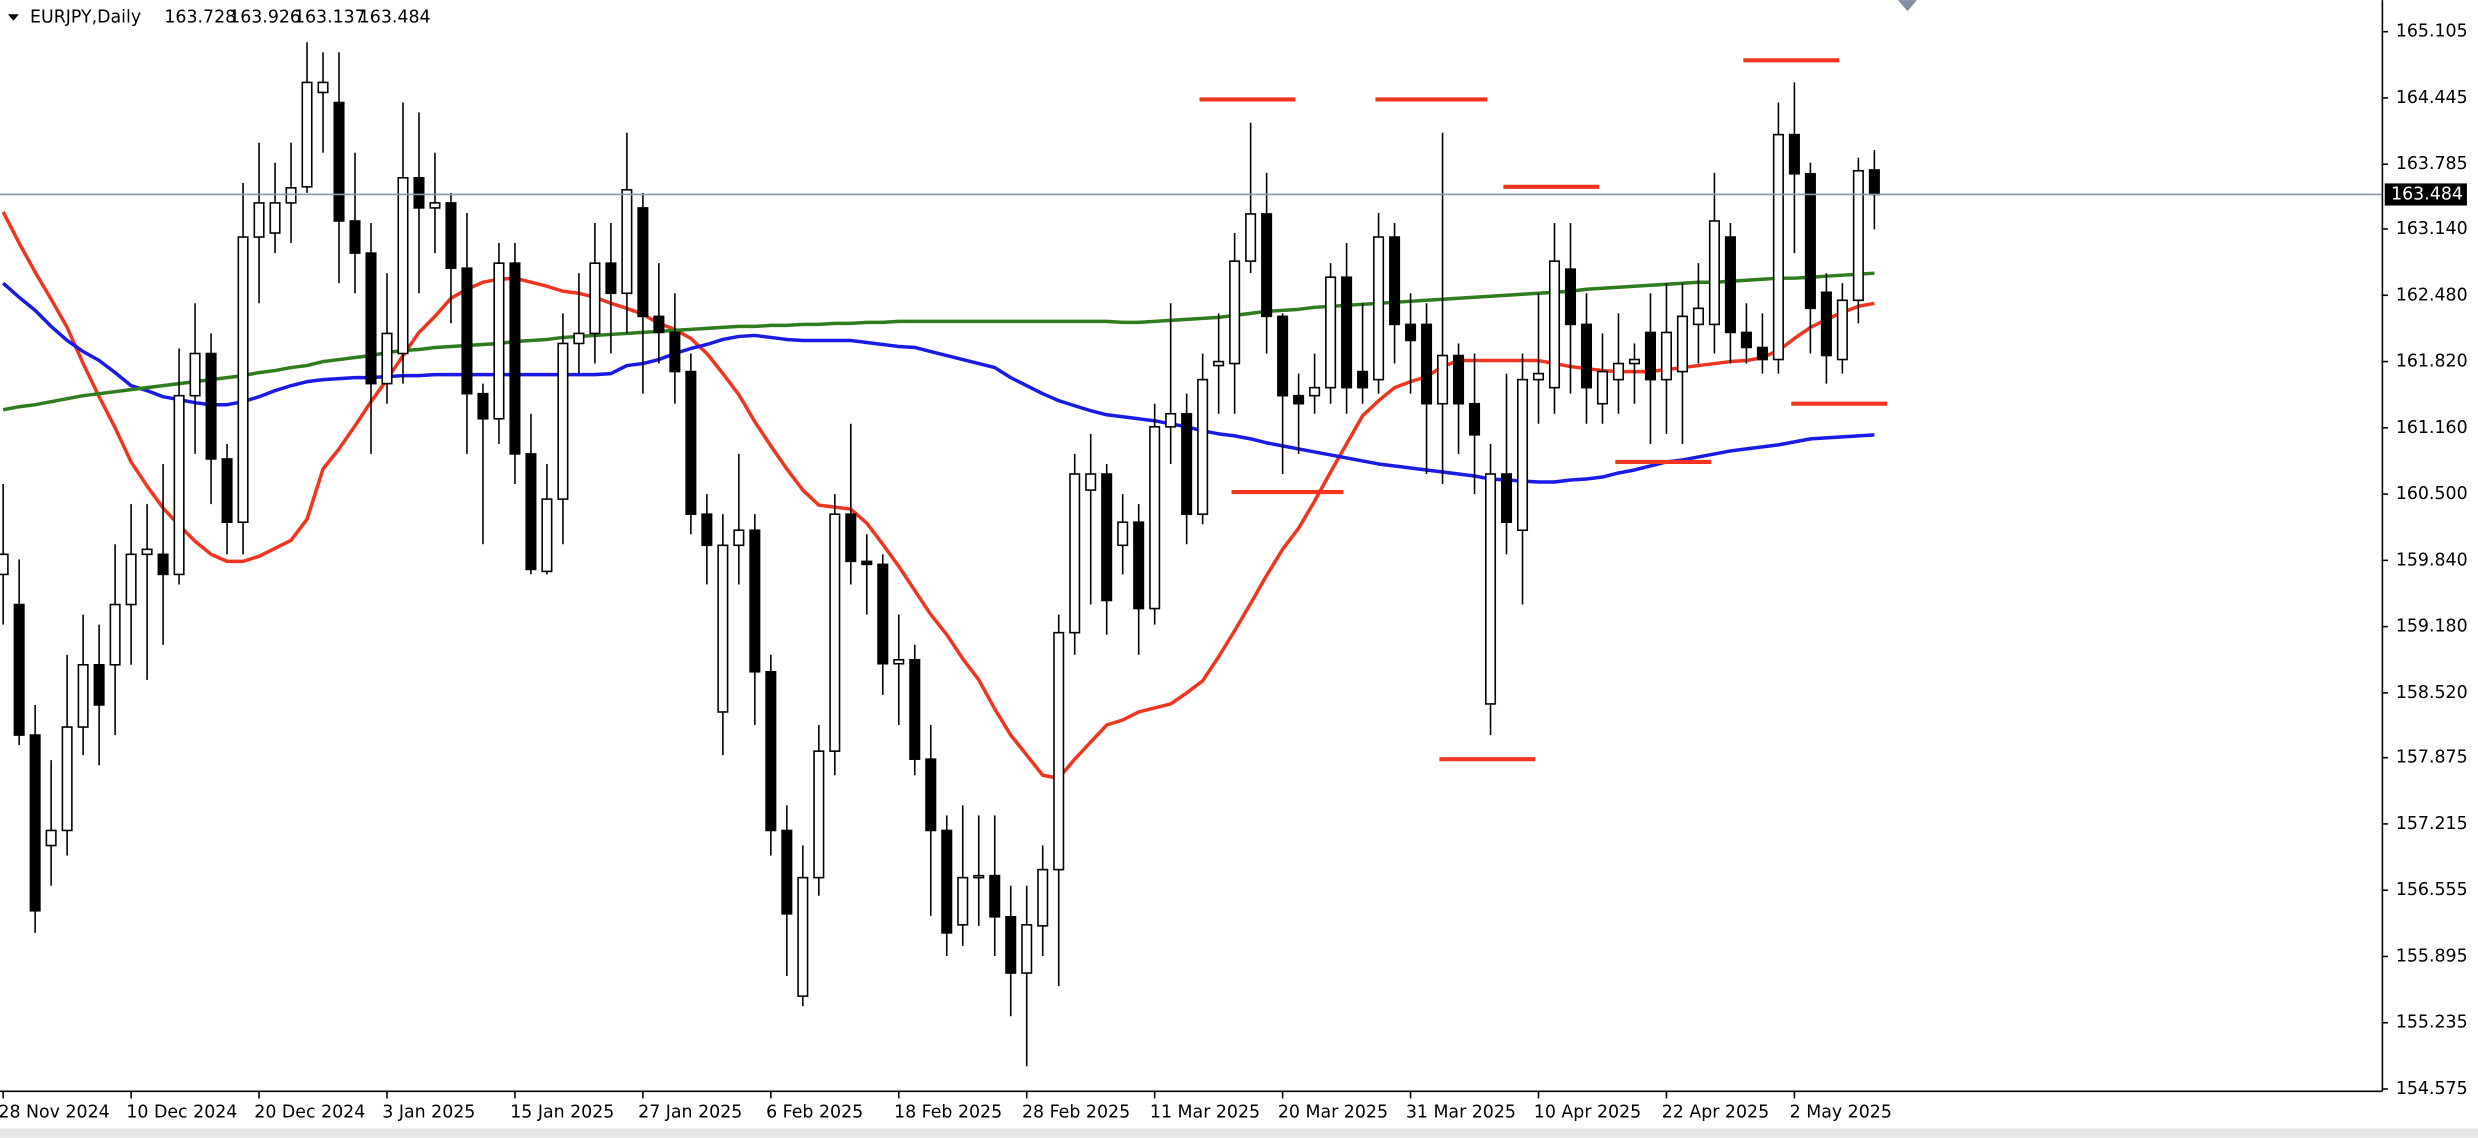 The image size is (2478, 1138). Describe the element at coordinates (2432, 362) in the screenshot. I see `y-tick-label: 161.820` at that location.